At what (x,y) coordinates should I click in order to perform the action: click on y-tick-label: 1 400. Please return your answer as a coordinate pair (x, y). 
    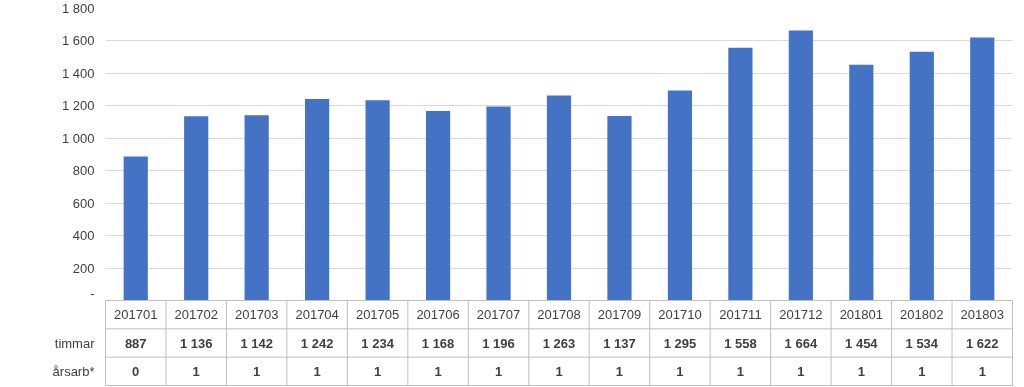
    Looking at the image, I should click on (78, 73).